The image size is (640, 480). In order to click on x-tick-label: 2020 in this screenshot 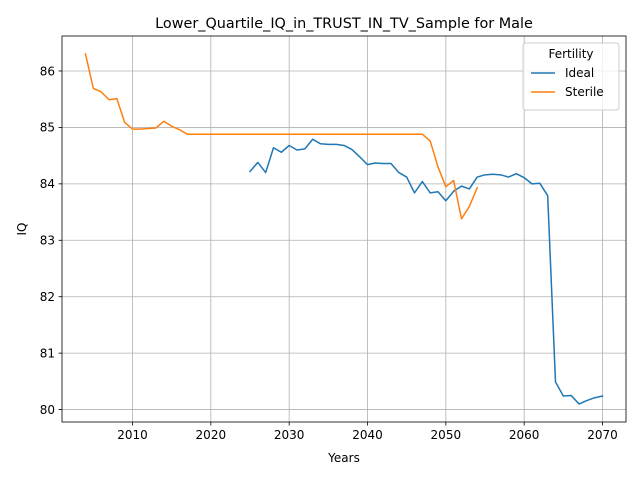, I will do `click(211, 435)`.